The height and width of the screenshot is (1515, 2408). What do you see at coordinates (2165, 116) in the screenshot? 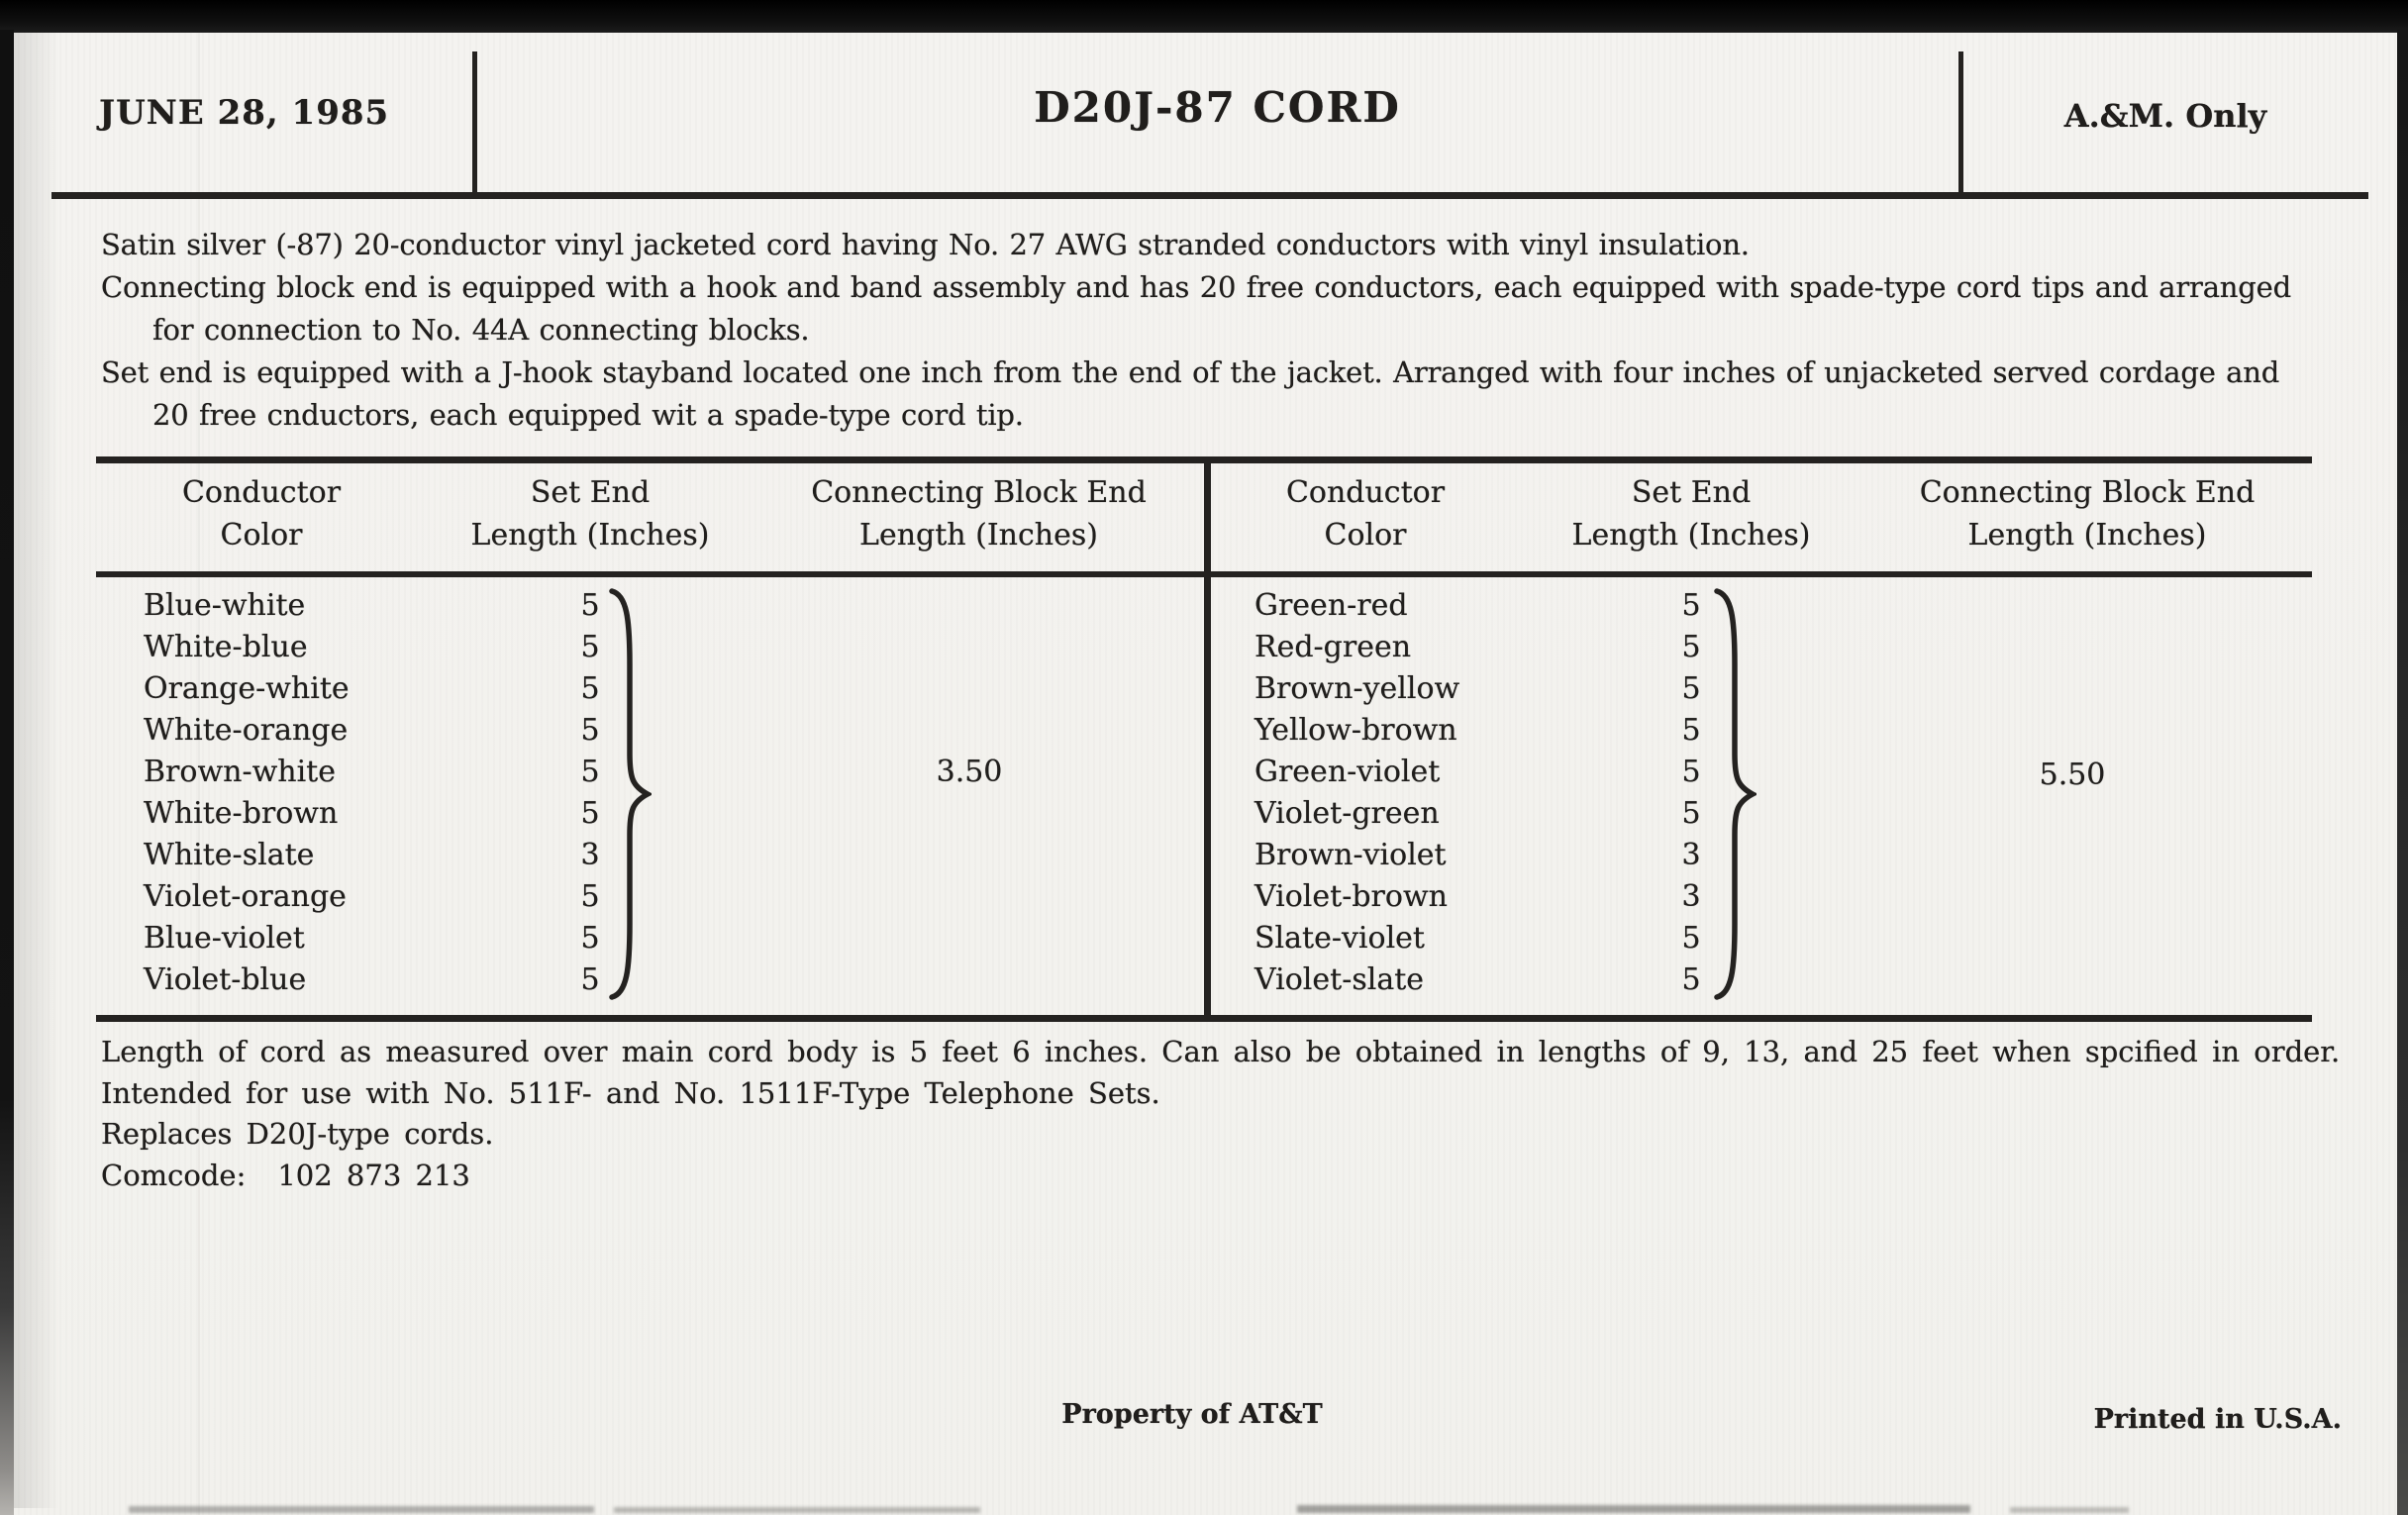
I see `classification-label: A.&M. Only` at bounding box center [2165, 116].